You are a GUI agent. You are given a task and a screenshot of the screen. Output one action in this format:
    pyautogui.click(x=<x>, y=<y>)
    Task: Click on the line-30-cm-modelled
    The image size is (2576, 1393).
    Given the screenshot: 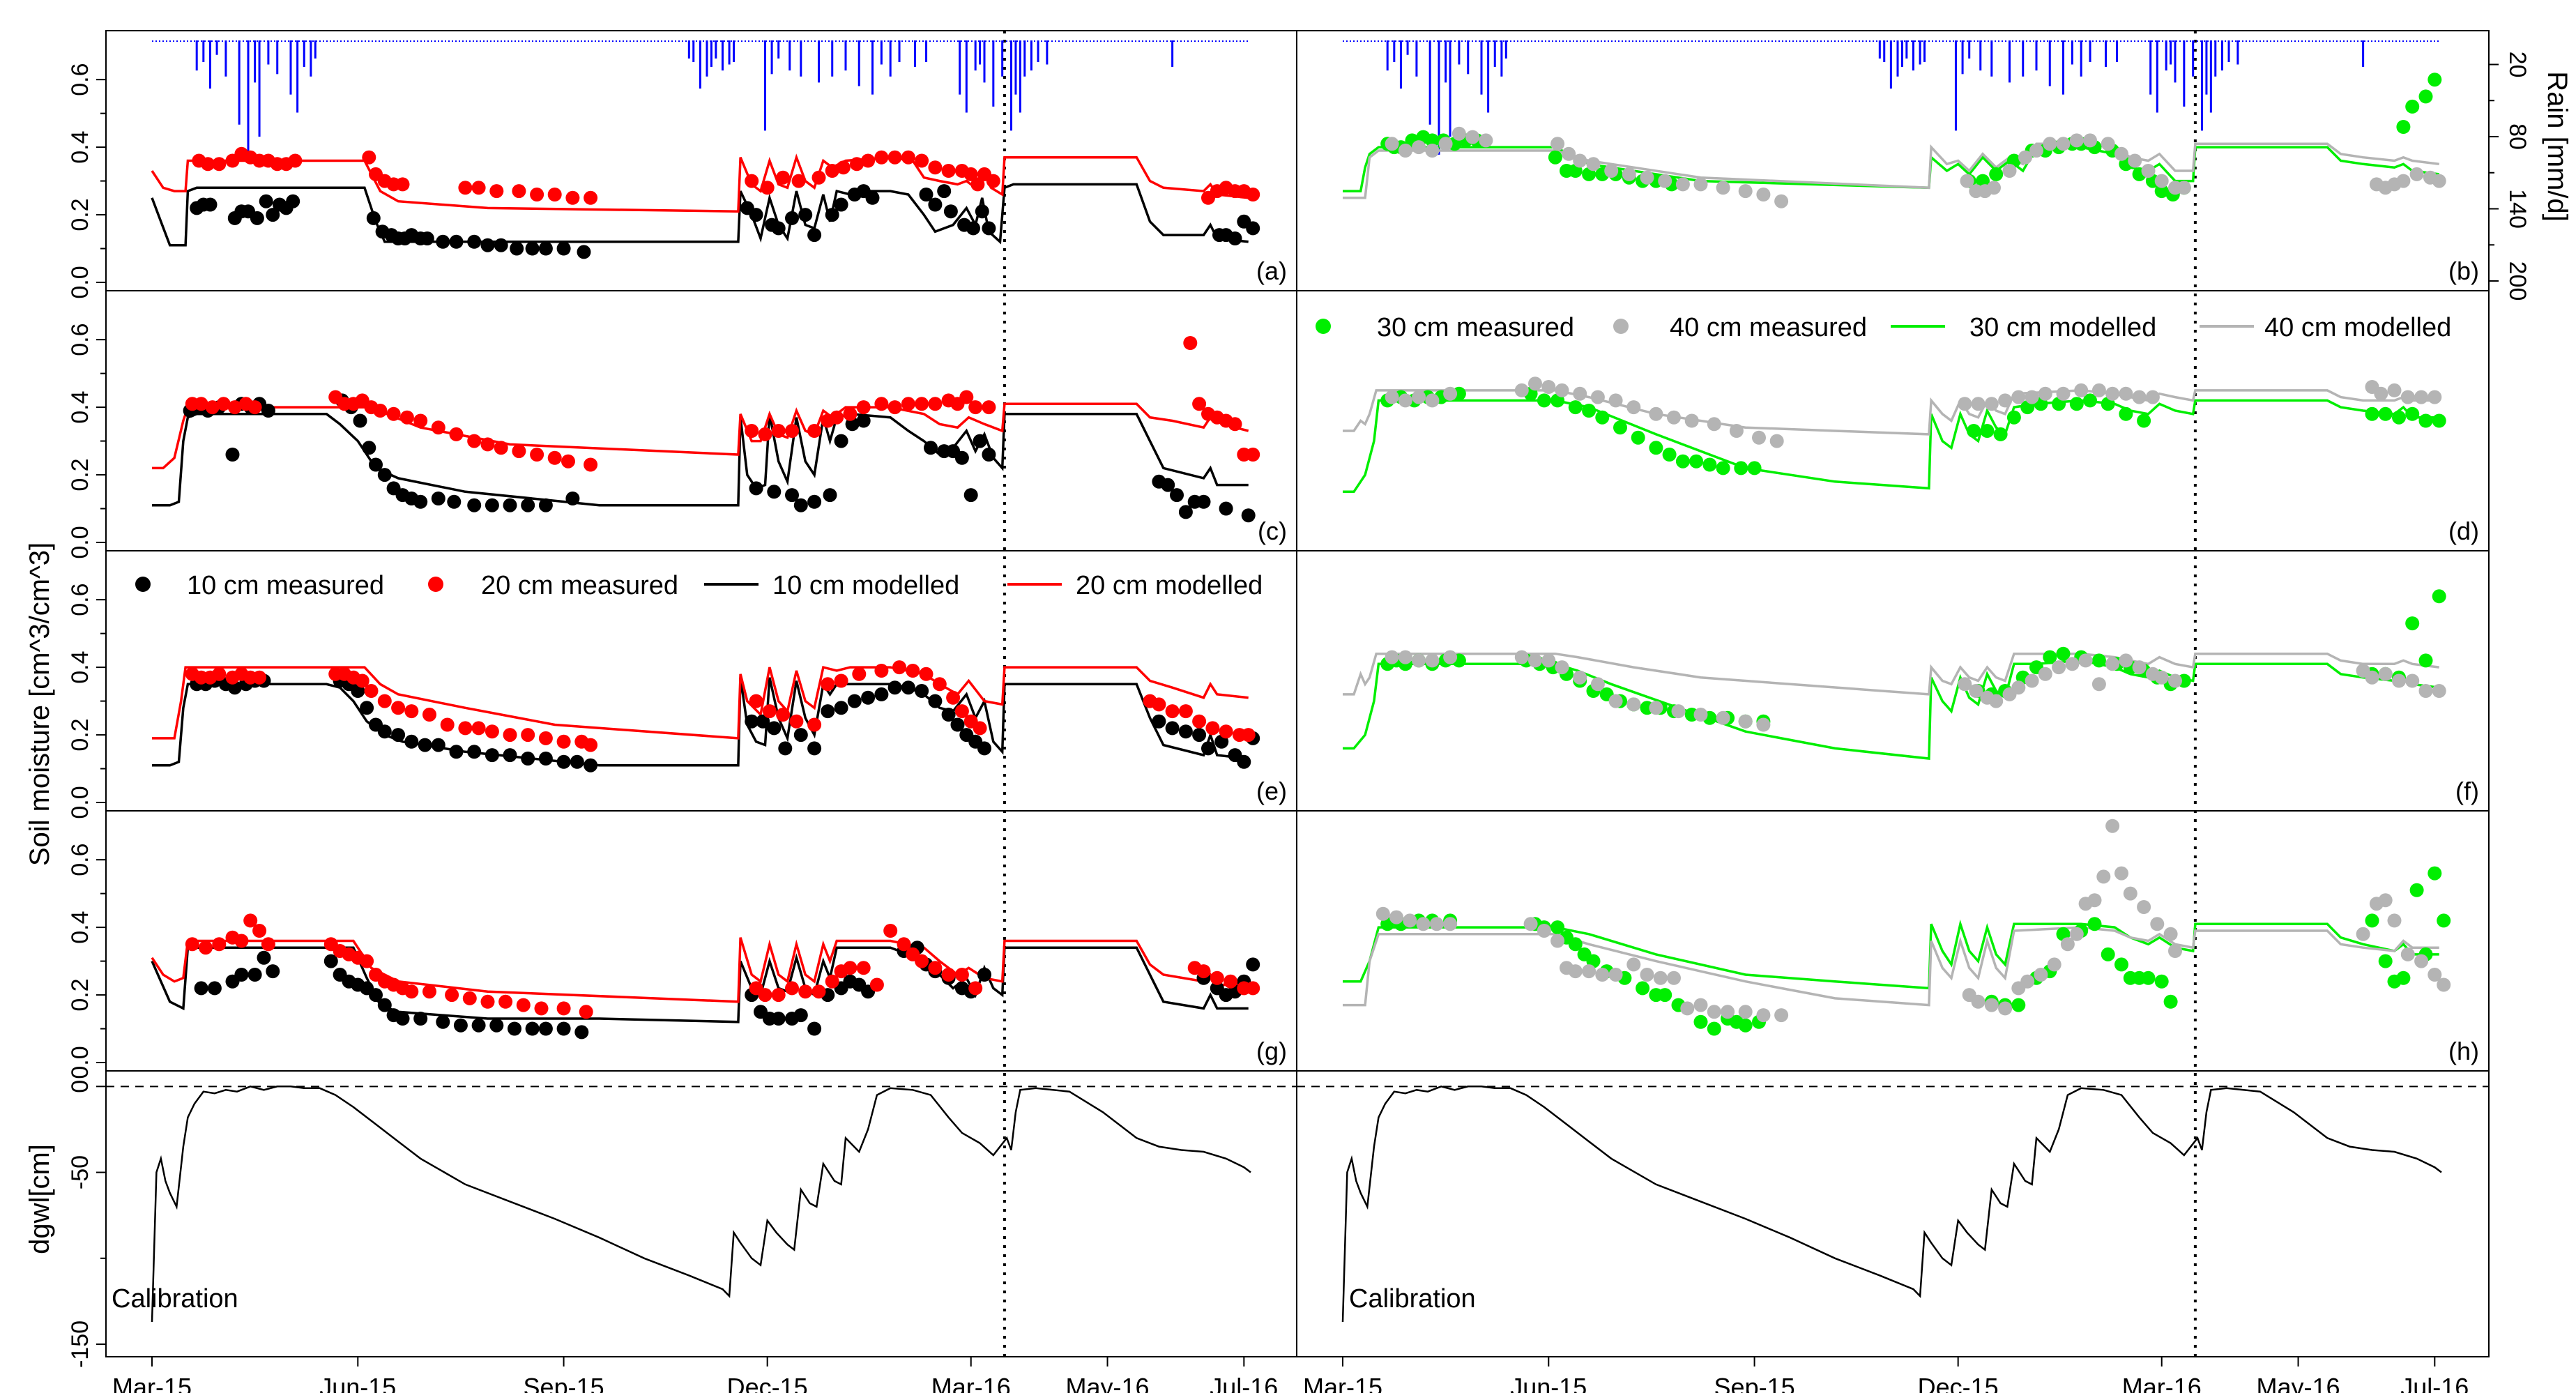 What is the action you would take?
    pyautogui.click(x=1891, y=955)
    